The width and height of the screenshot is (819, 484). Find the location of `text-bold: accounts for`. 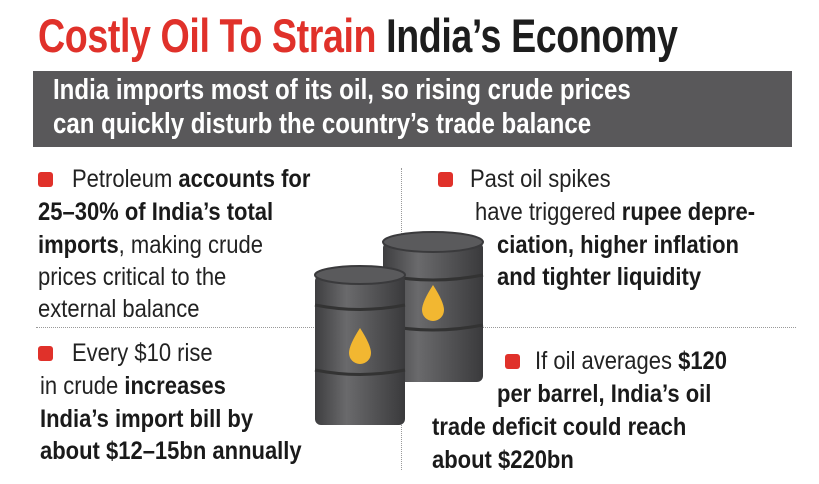

text-bold: accounts for is located at coordinates (244, 179).